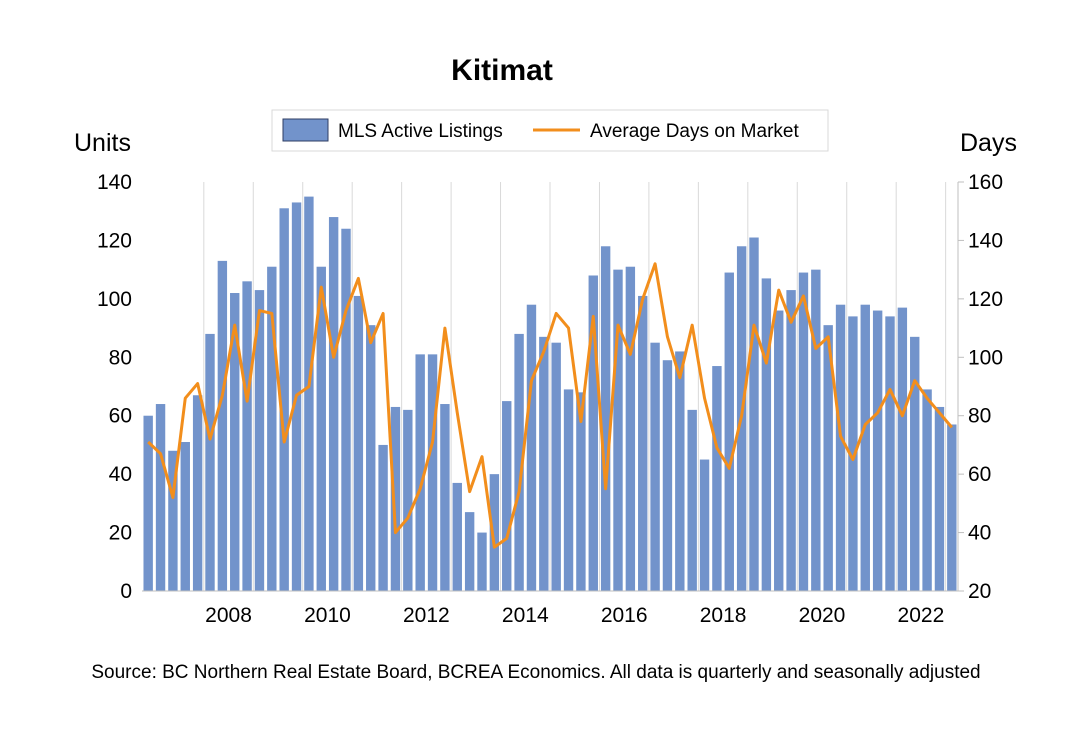  I want to click on y-tick-right-label: 40, so click(979, 533).